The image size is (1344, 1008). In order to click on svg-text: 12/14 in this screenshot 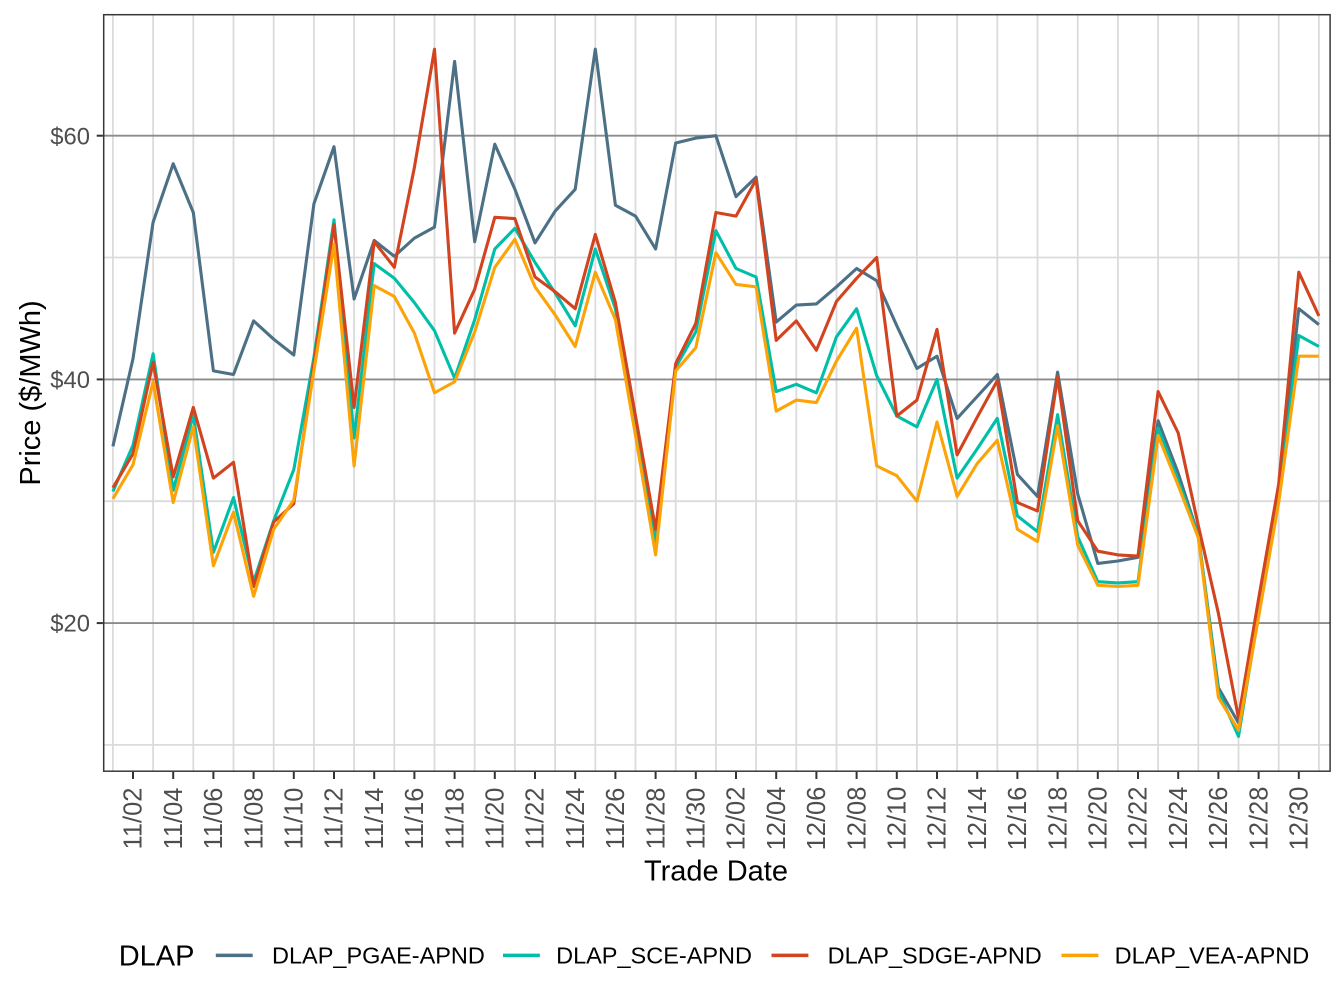, I will do `click(978, 819)`.